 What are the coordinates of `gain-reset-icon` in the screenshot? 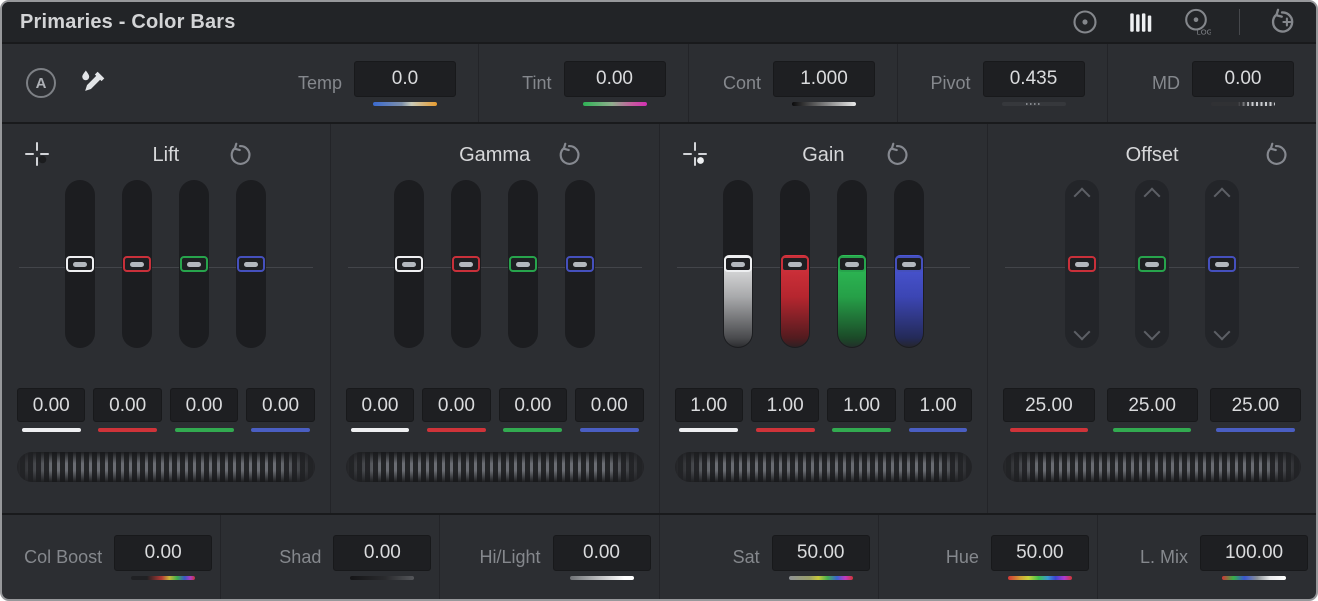 It's located at (897, 155).